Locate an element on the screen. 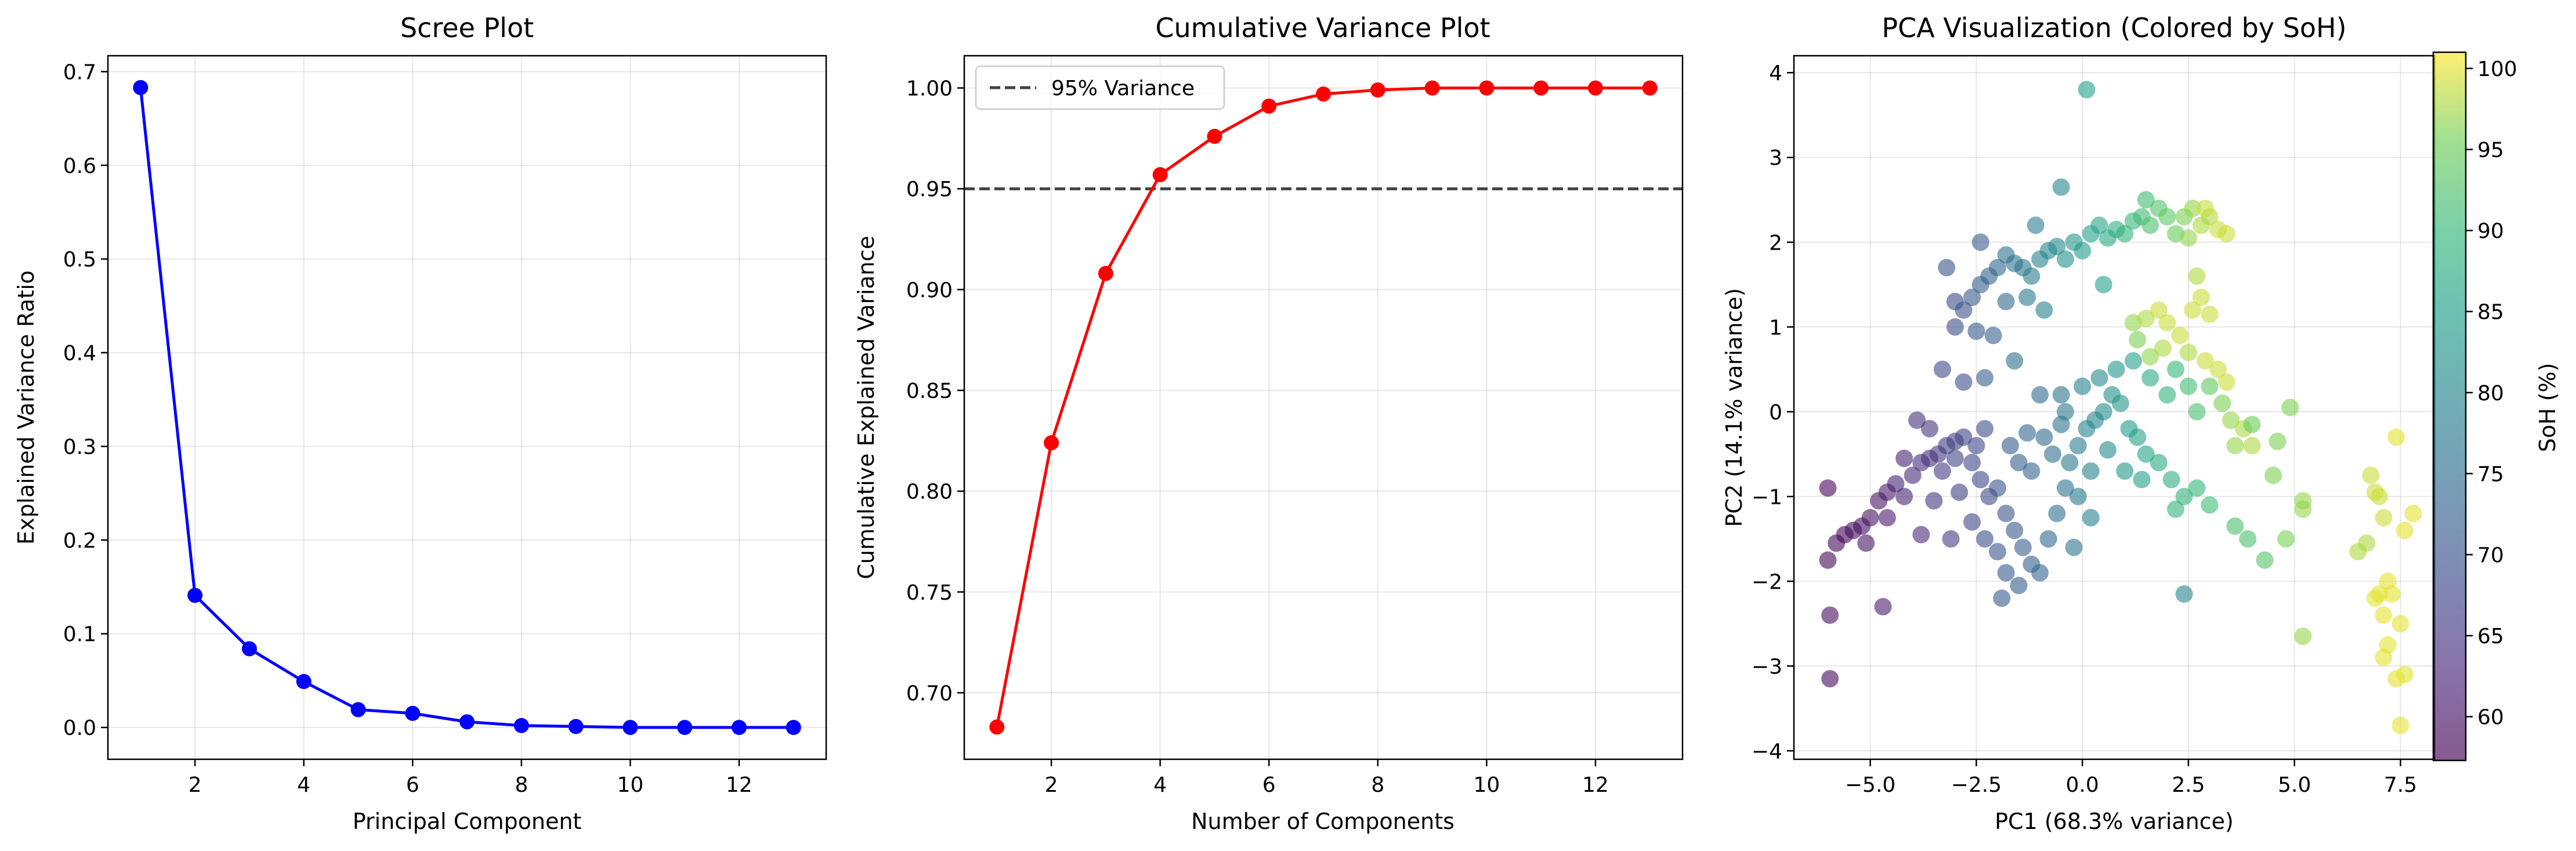 The width and height of the screenshot is (2576, 851). pca-ytick-label: −2 is located at coordinates (1767, 582).